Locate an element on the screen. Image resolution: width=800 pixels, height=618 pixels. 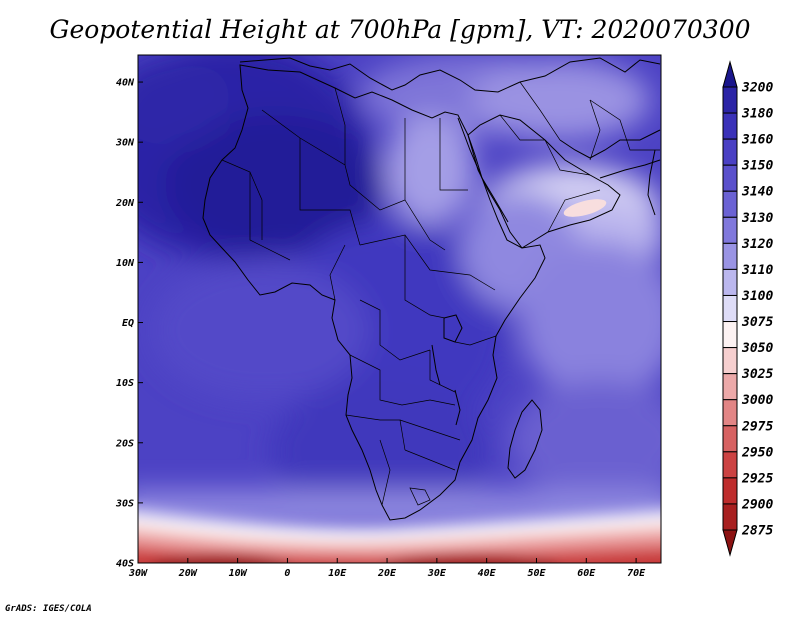
lon-tick-label: 0 is located at coordinates (287, 573).